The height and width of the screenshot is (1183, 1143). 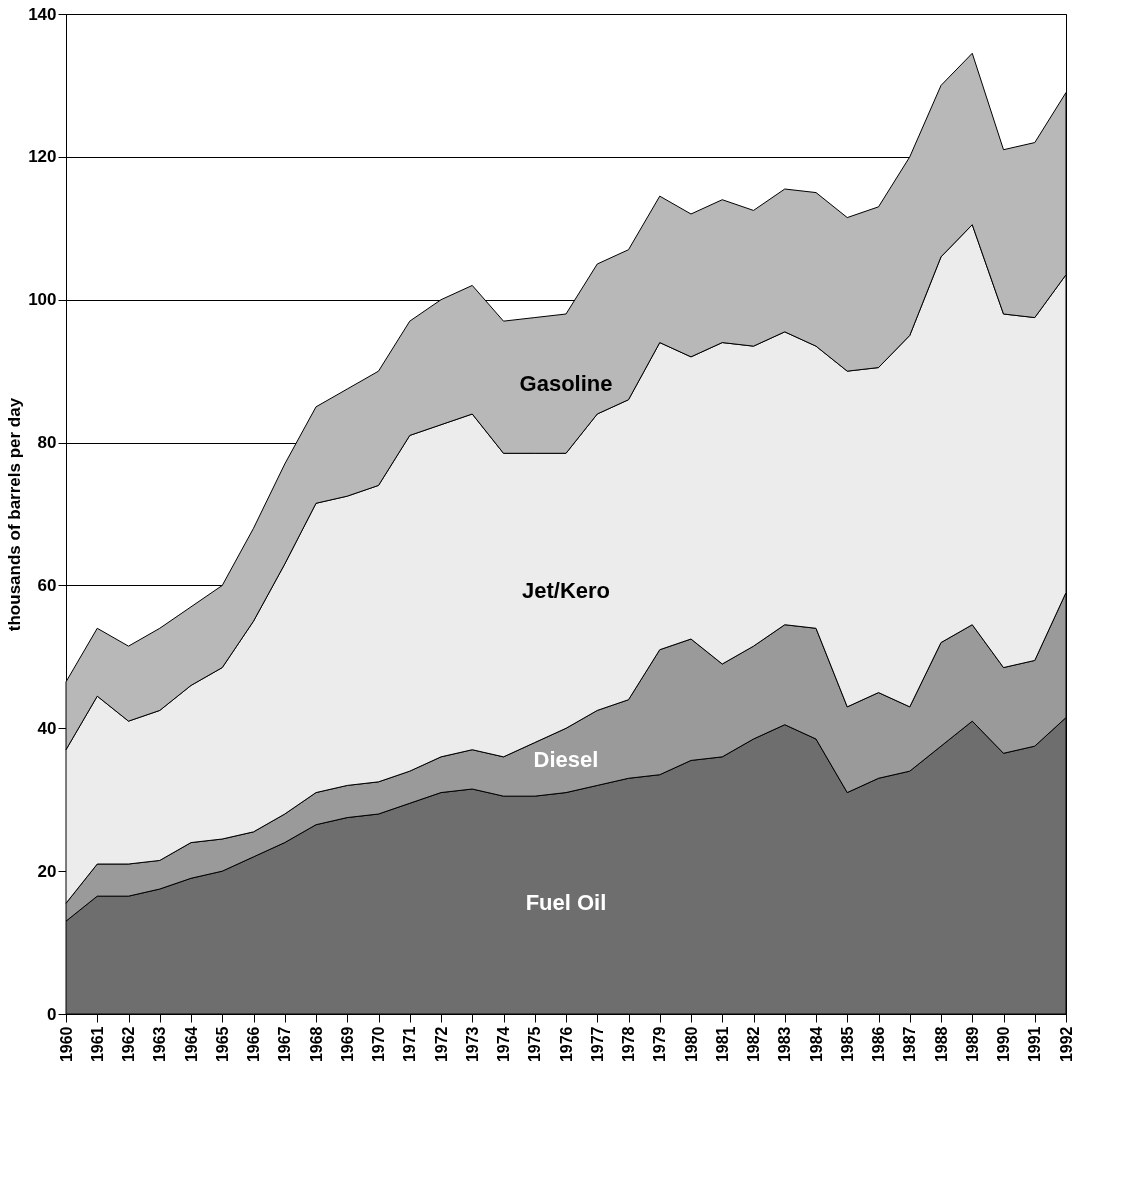 What do you see at coordinates (910, 1044) in the screenshot?
I see `x-tick-label: 1987` at bounding box center [910, 1044].